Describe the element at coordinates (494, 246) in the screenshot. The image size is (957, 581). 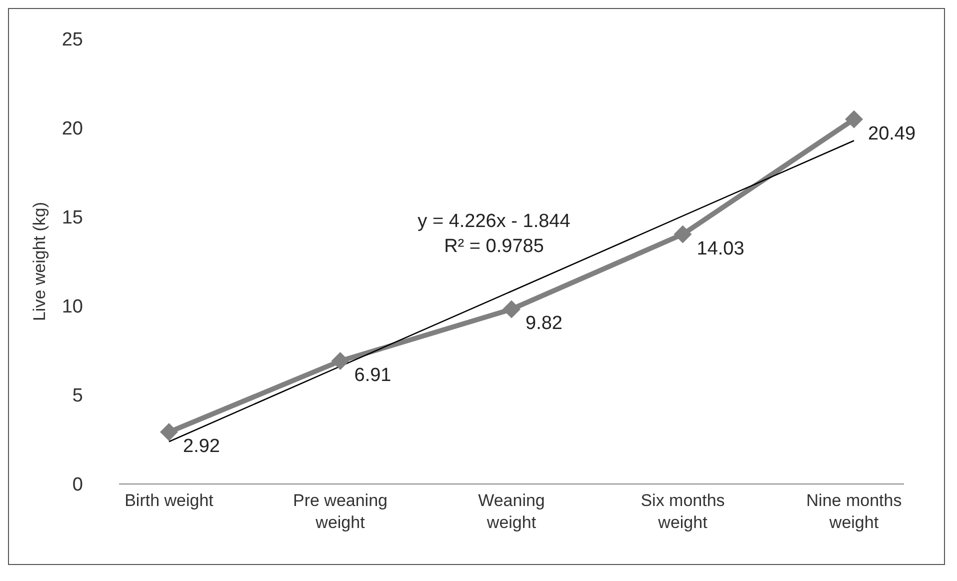
I see `annotation: R² = 0.9785` at that location.